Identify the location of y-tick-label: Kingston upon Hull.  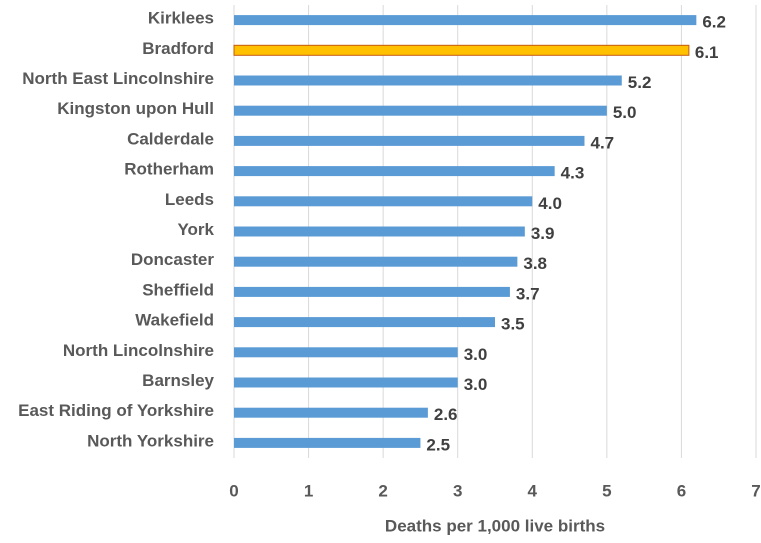
(135, 108).